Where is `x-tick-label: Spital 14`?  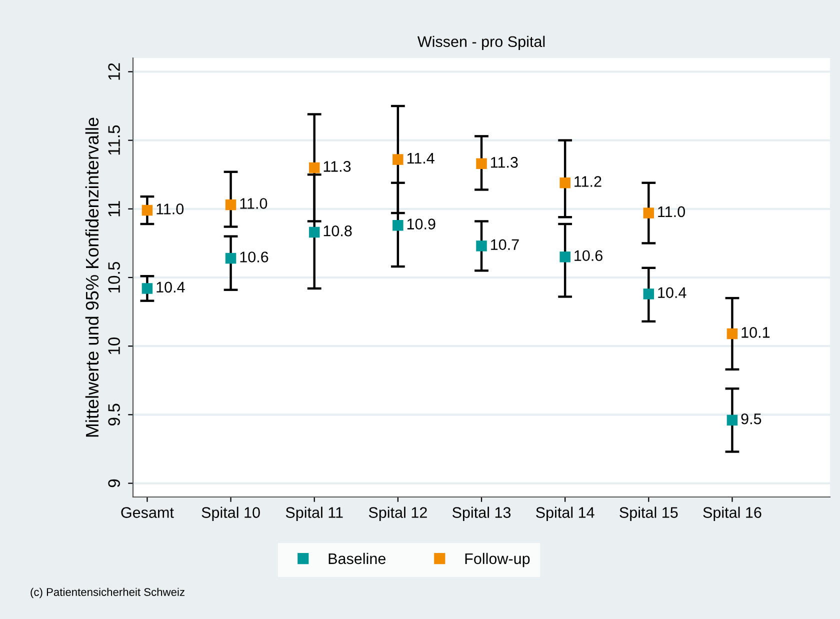
x-tick-label: Spital 14 is located at coordinates (565, 513).